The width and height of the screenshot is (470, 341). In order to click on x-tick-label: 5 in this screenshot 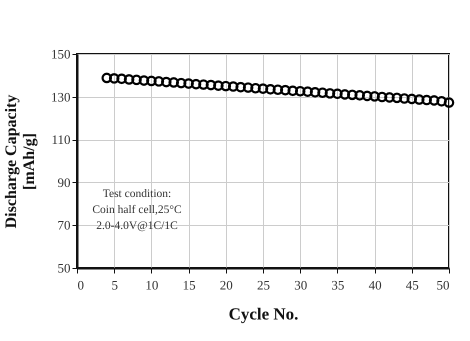, I will do `click(114, 285)`.